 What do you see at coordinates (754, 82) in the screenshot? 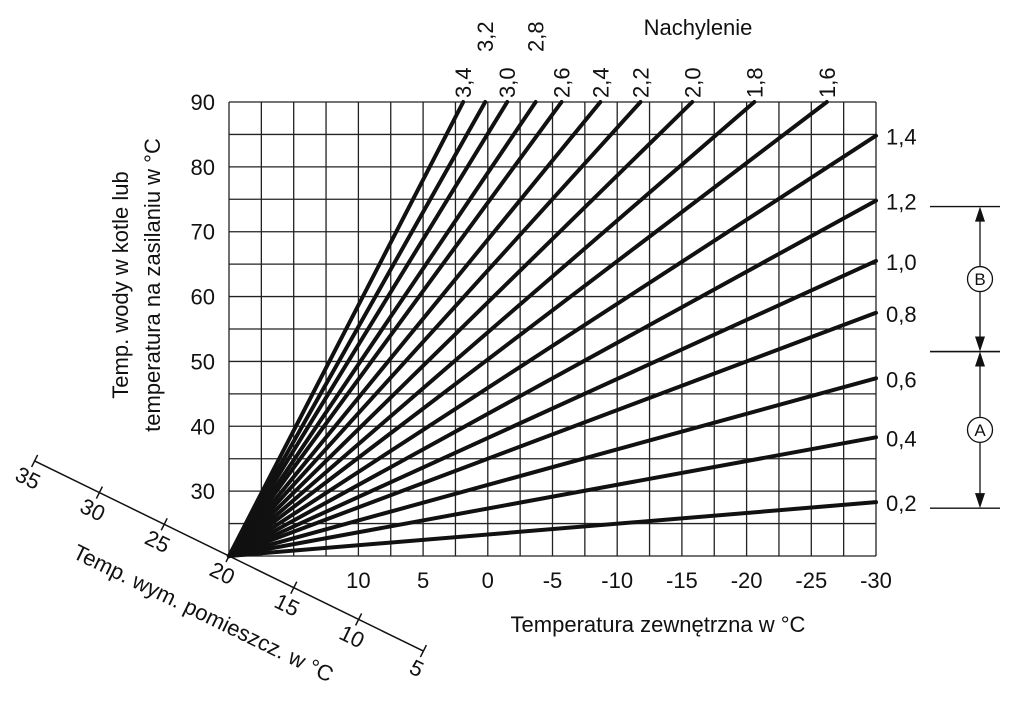
I see `curve-label: 1,8` at bounding box center [754, 82].